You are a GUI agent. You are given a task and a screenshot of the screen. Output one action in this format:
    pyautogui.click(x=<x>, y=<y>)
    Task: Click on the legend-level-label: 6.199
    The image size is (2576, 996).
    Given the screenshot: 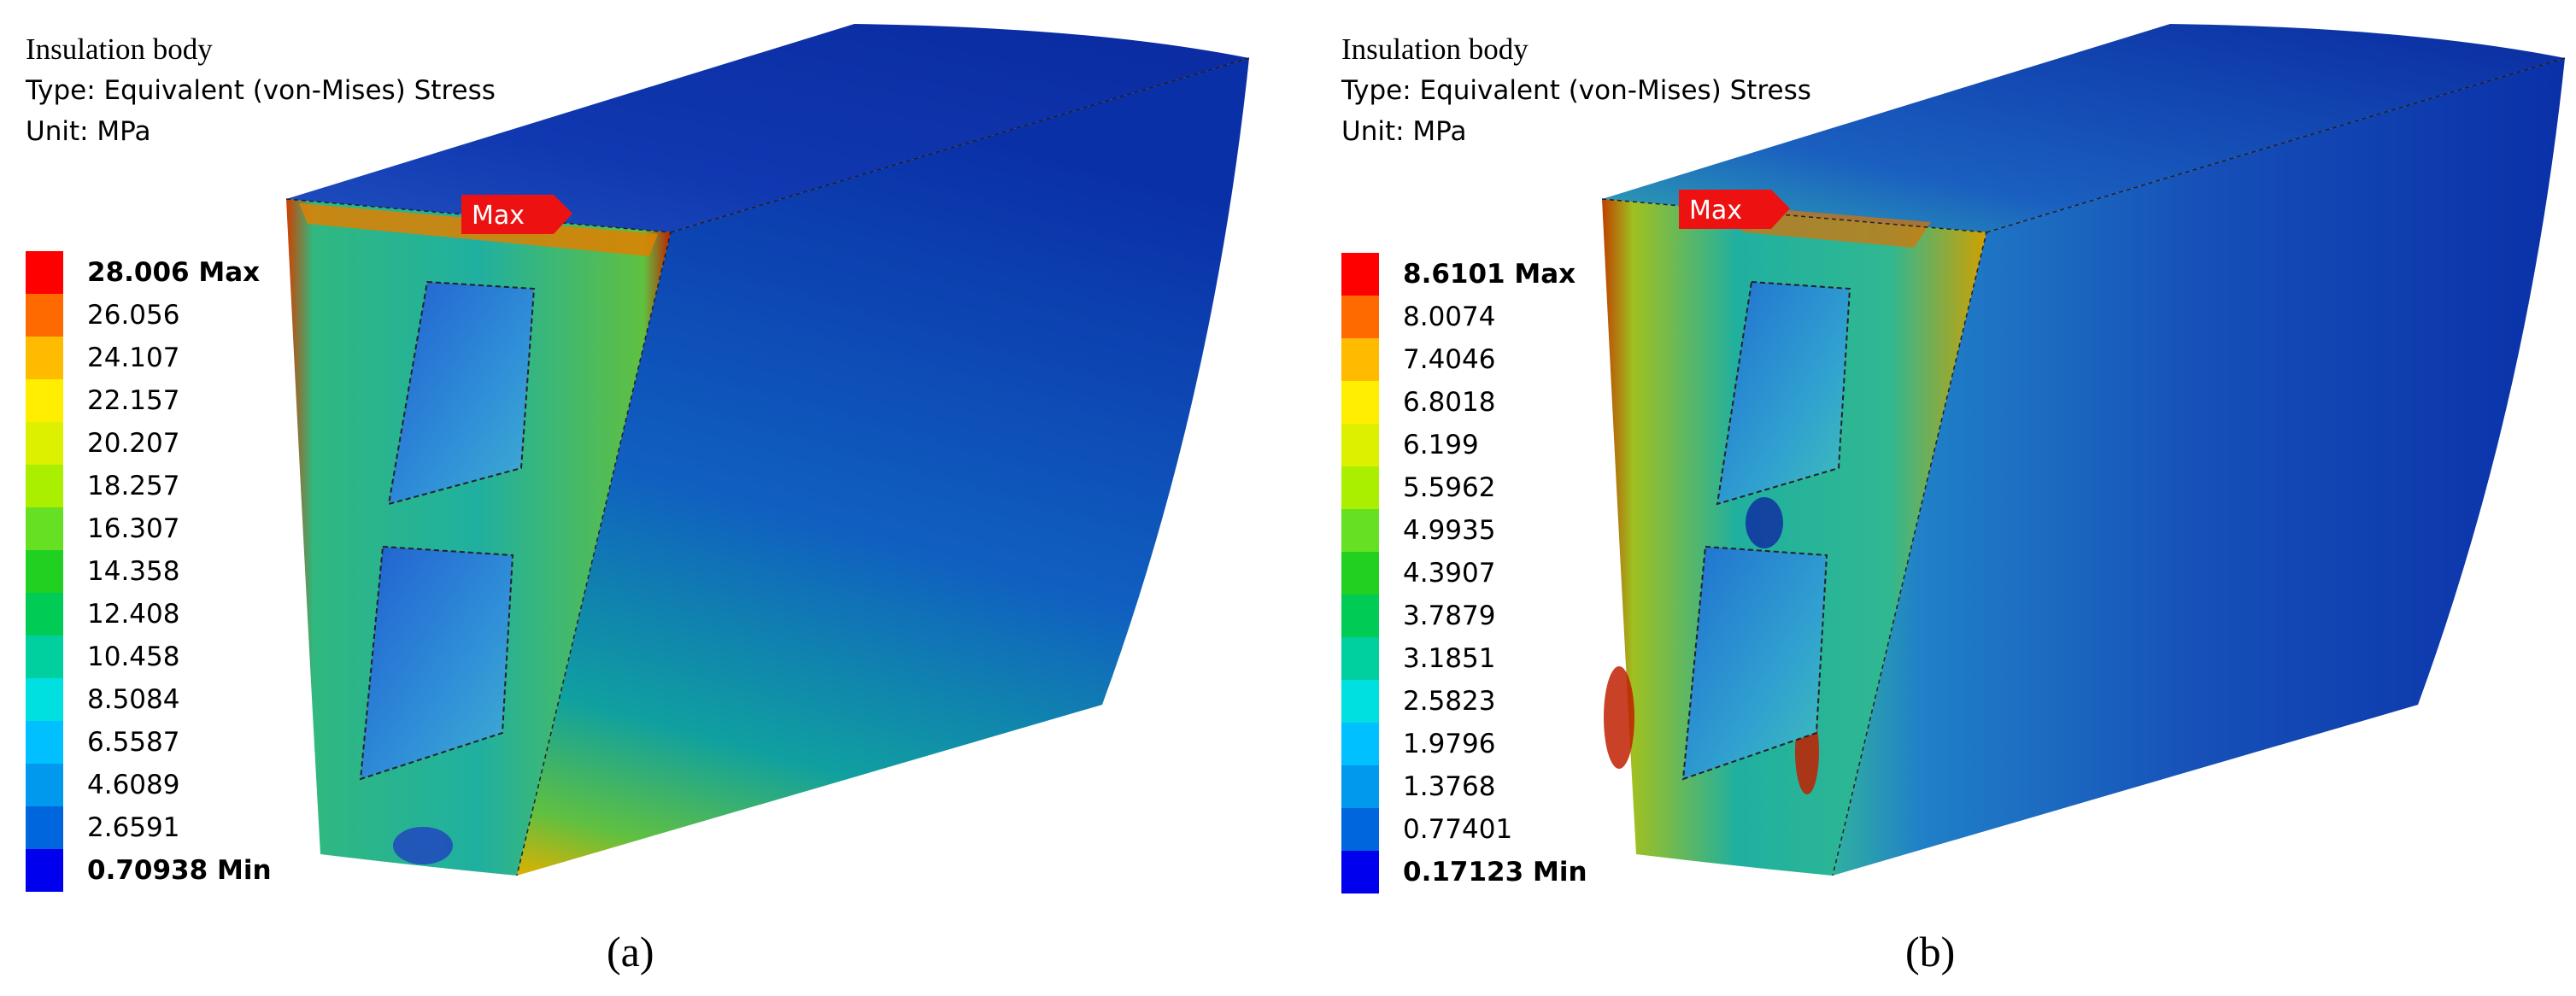 What is the action you would take?
    pyautogui.click(x=1441, y=445)
    